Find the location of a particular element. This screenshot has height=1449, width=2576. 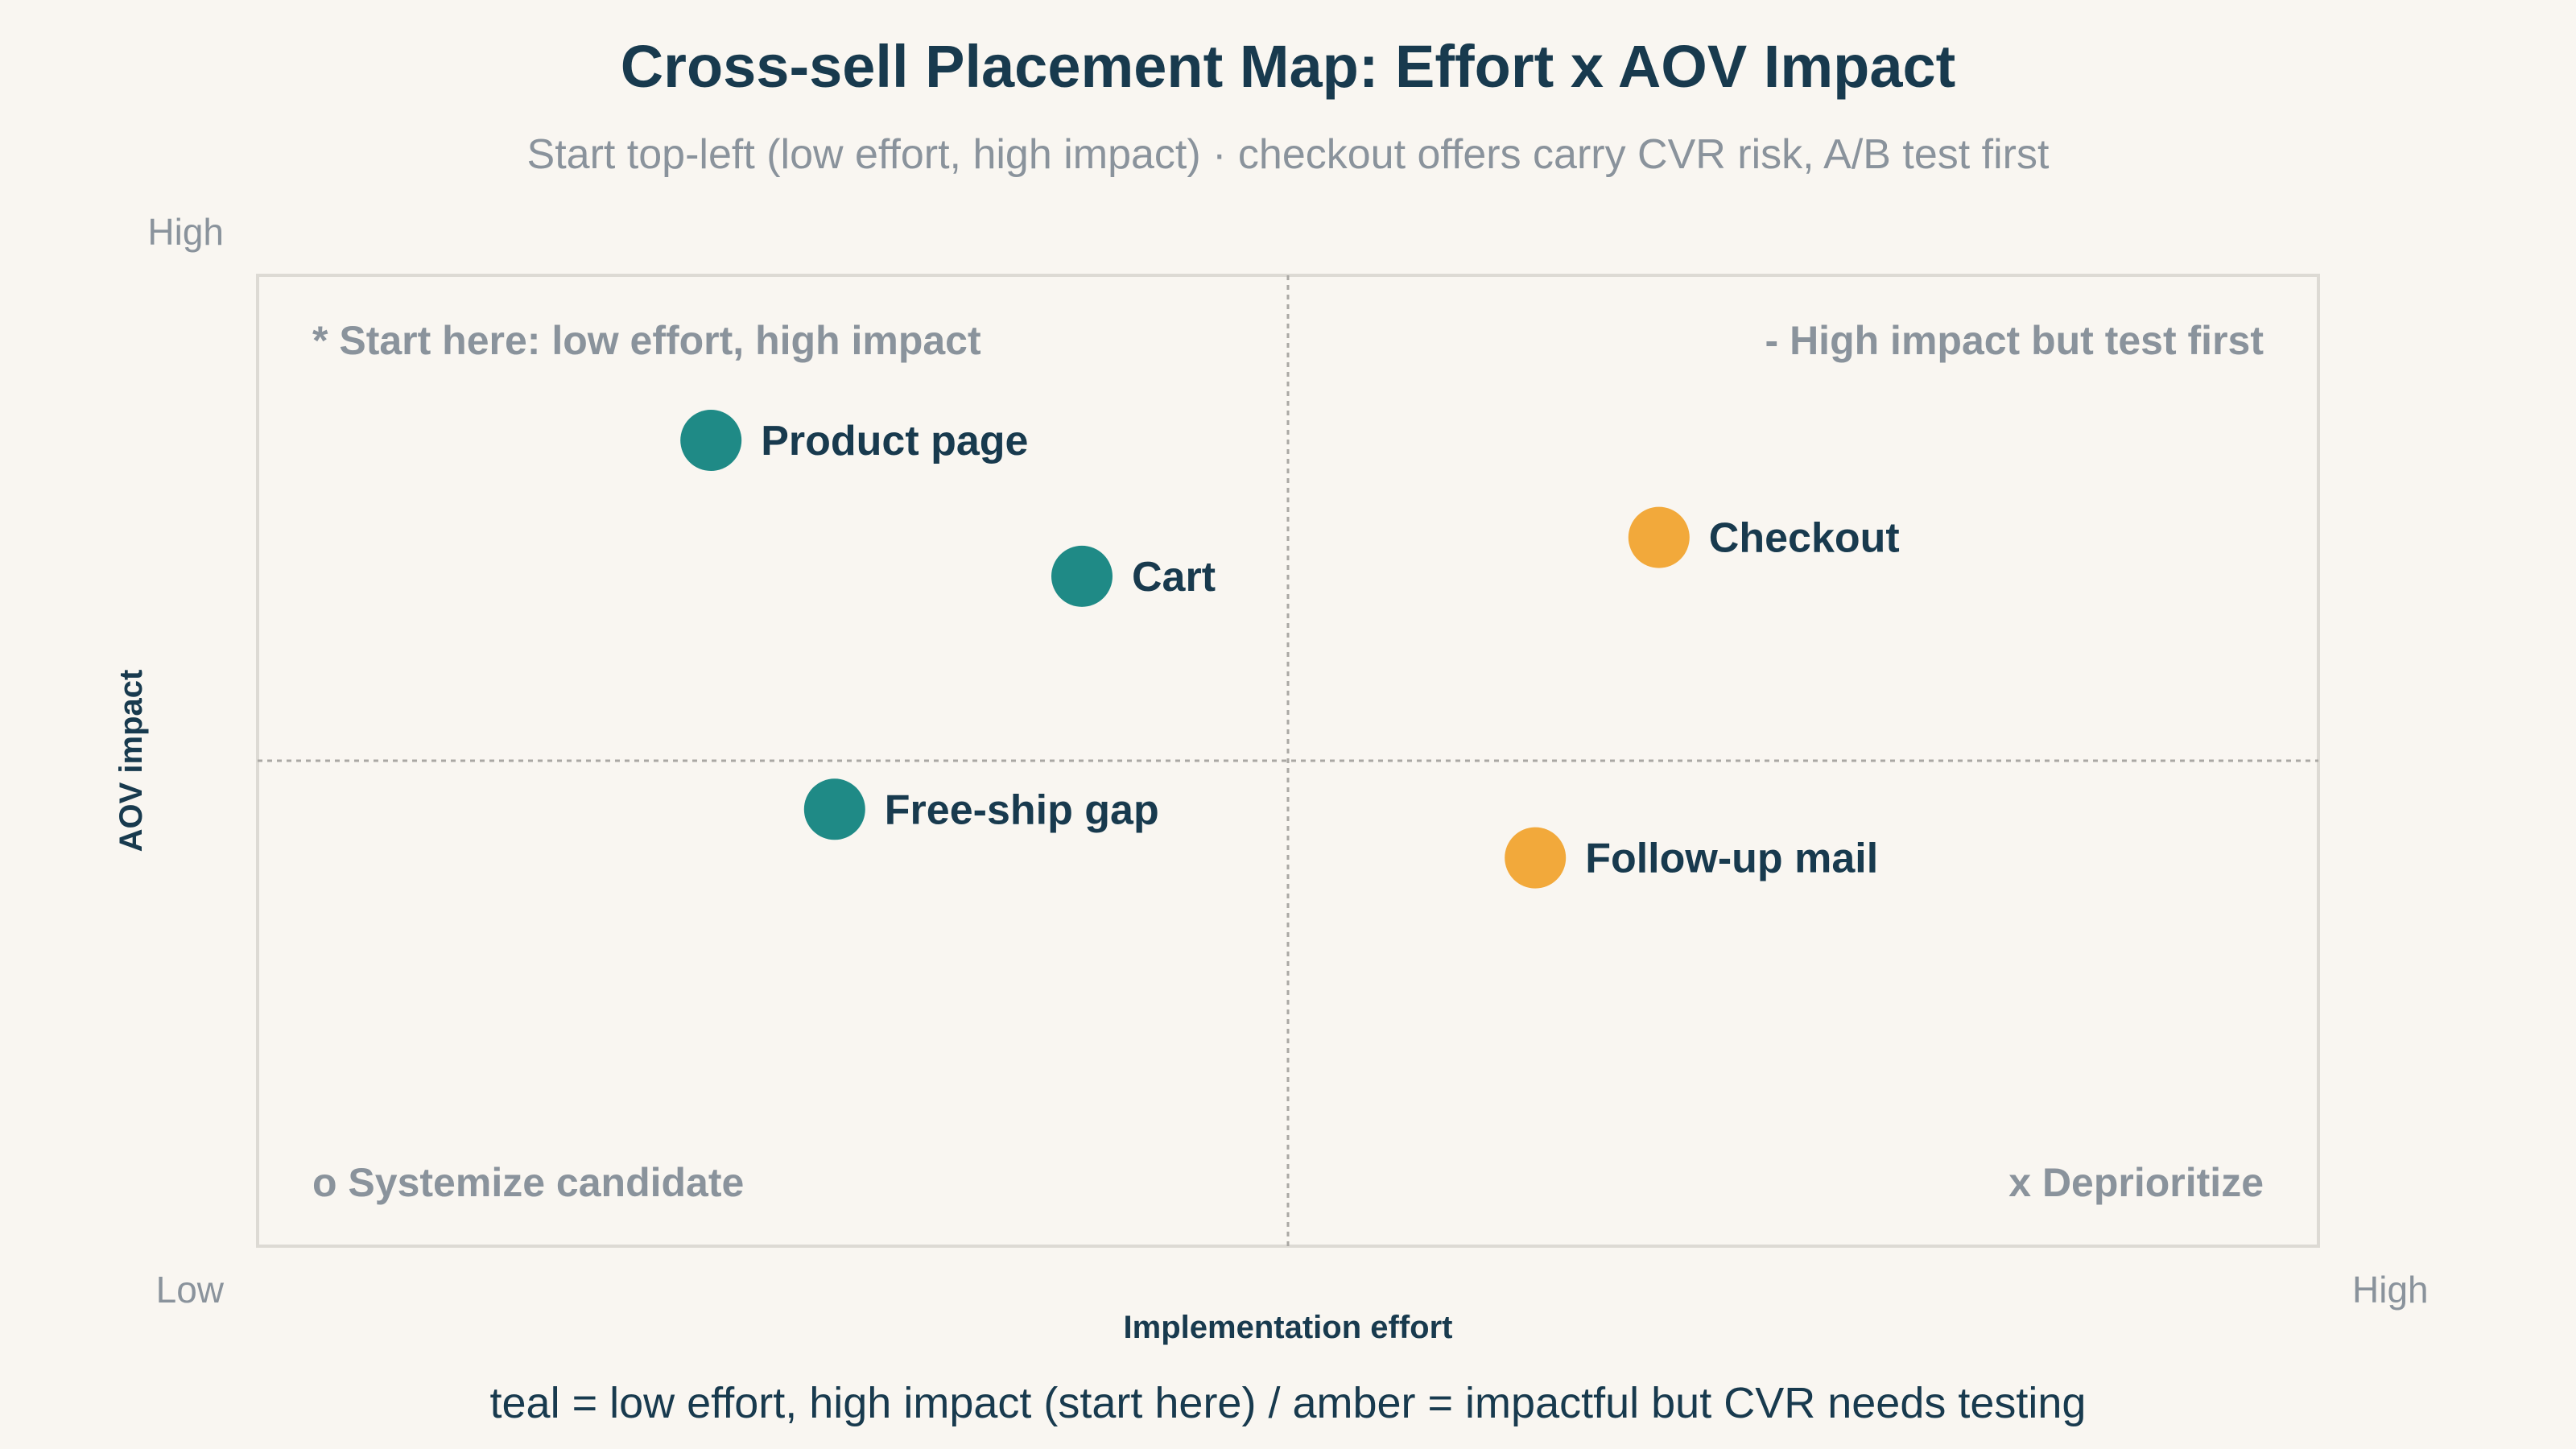

quadrant-label-bottom-right: x Deprioritize is located at coordinates (2136, 1182).